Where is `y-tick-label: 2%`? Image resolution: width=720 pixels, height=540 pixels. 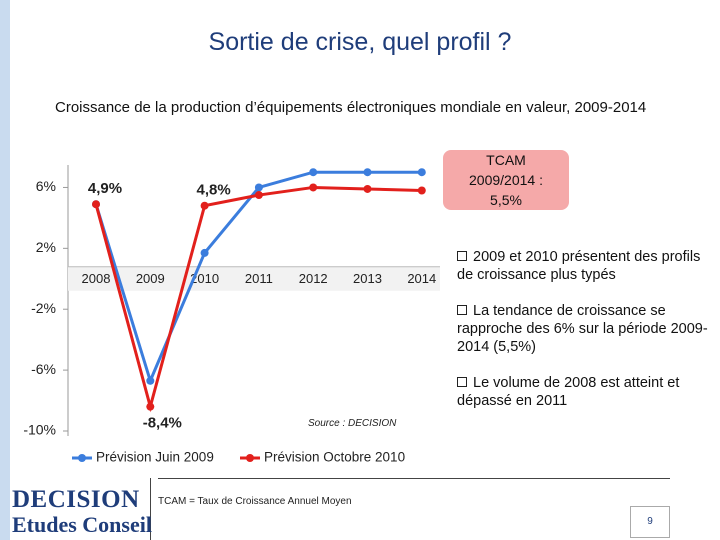
y-tick-label: 2% is located at coordinates (46, 247).